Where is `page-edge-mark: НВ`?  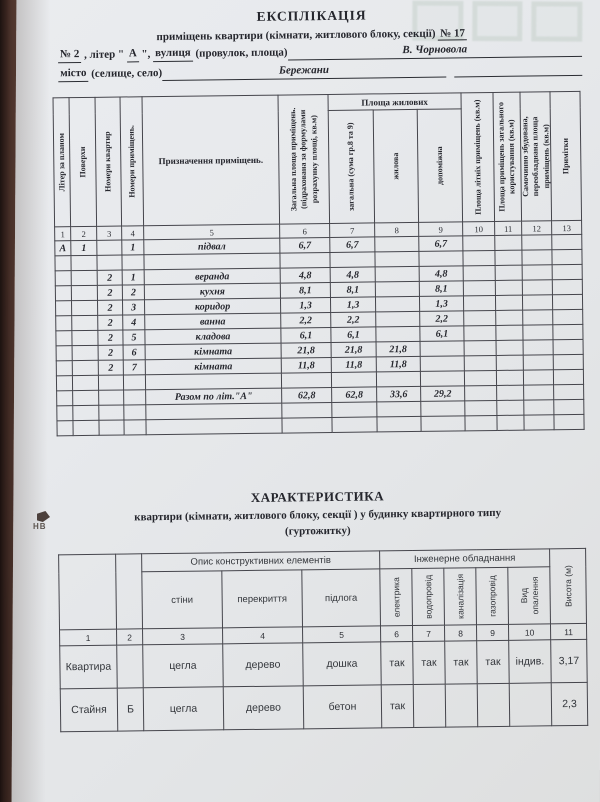 page-edge-mark: НВ is located at coordinates (48, 521).